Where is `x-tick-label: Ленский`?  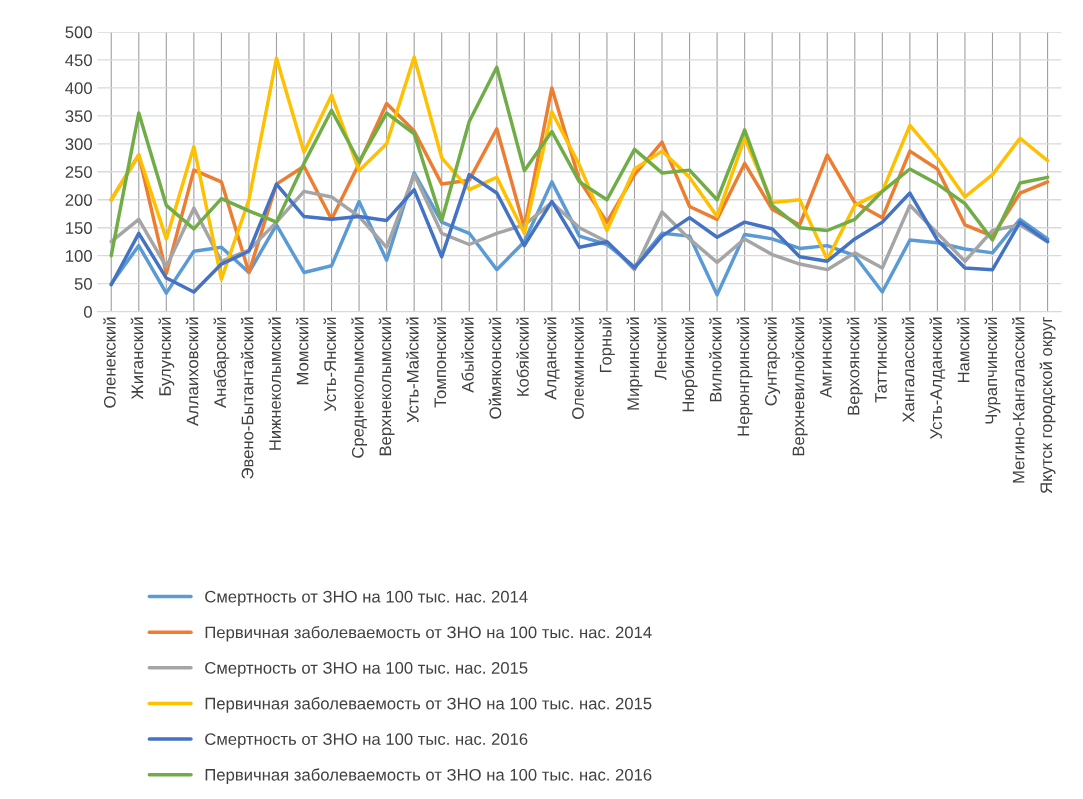 x-tick-label: Ленский is located at coordinates (660, 348).